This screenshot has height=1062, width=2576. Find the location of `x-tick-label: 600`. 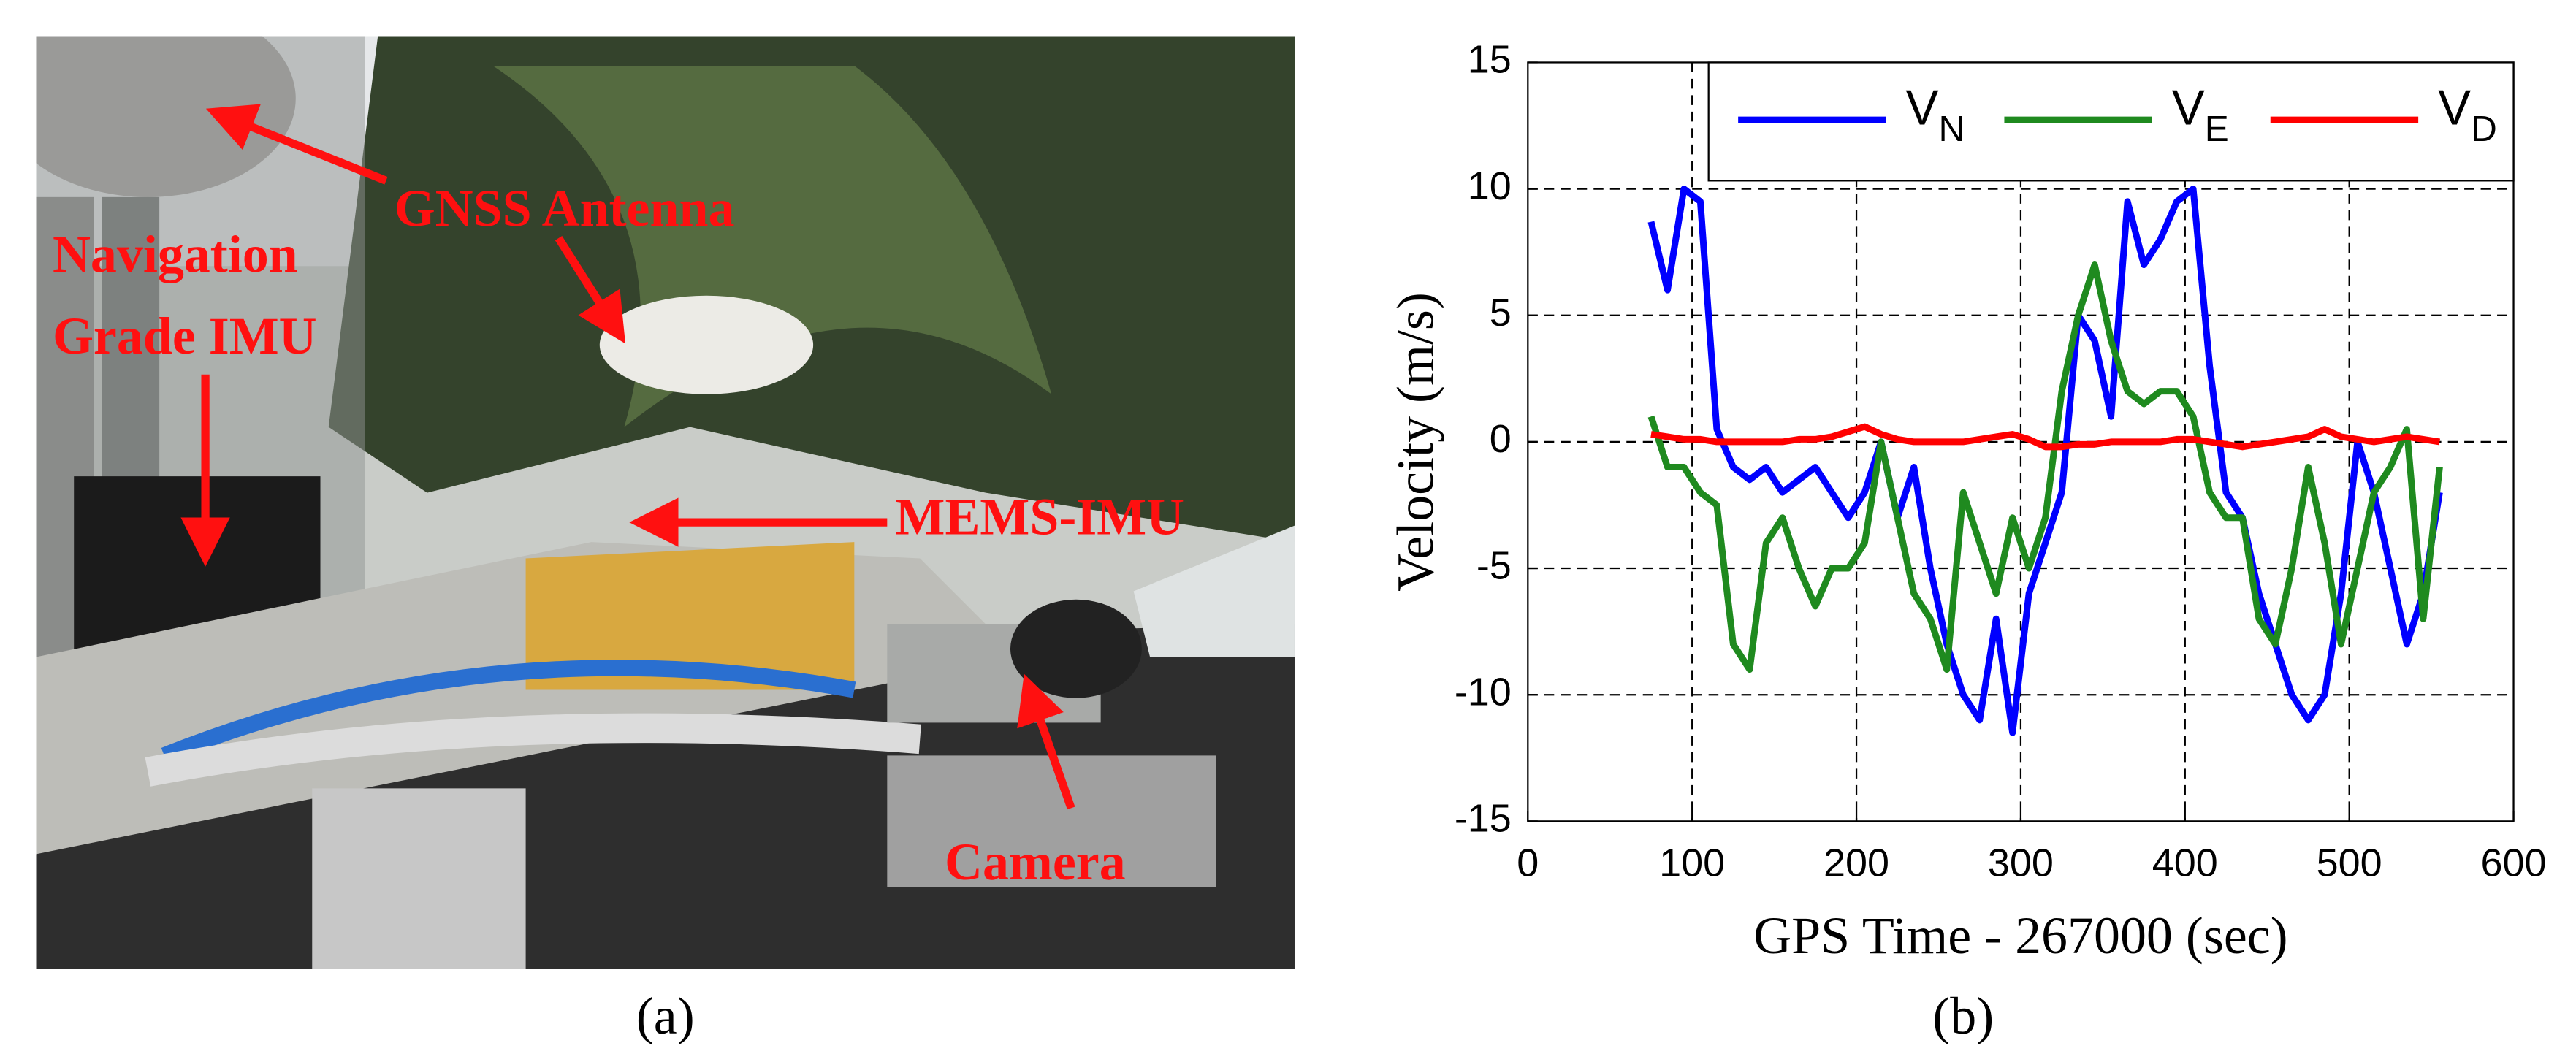

x-tick-label: 600 is located at coordinates (2514, 863).